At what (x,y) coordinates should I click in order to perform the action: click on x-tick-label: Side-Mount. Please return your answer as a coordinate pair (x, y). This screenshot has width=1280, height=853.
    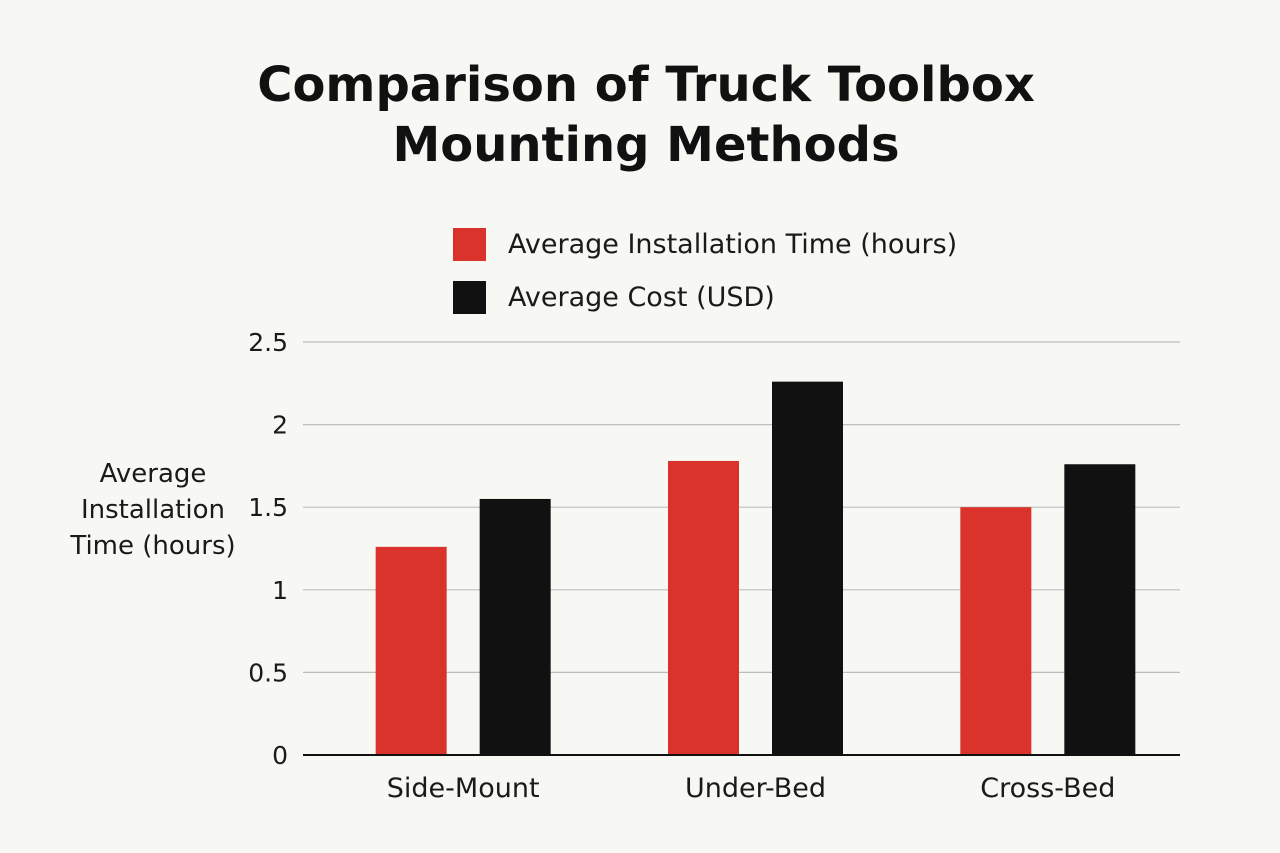
    Looking at the image, I should click on (463, 788).